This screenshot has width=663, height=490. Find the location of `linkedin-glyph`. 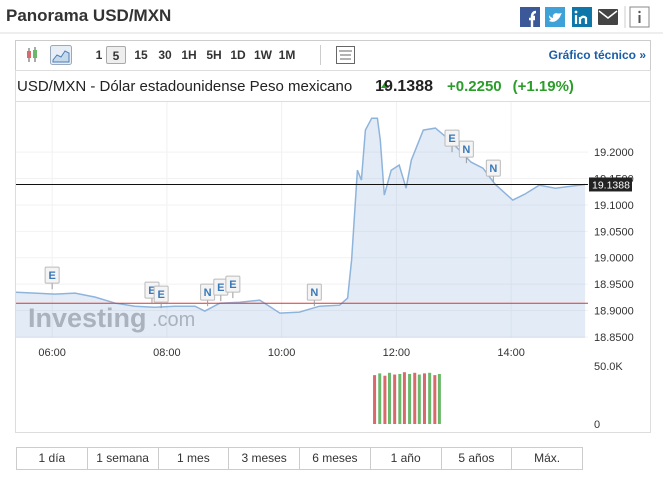

linkedin-glyph is located at coordinates (581, 19).